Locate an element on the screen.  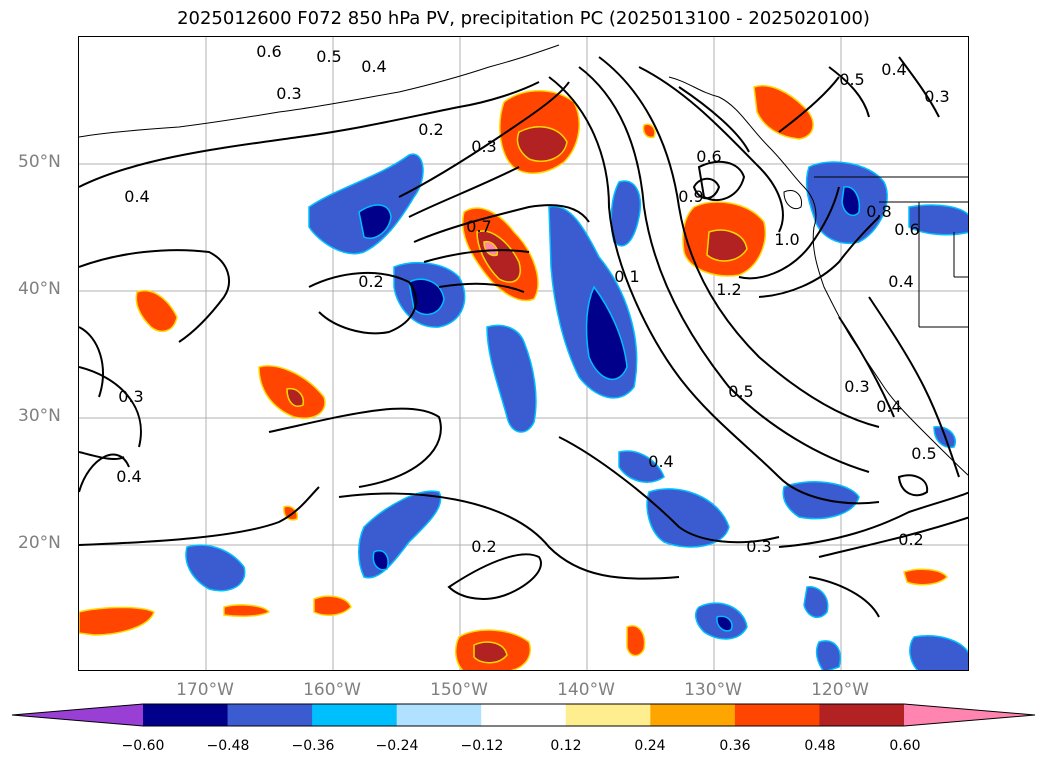
contour-label: 1.0 is located at coordinates (786, 239).